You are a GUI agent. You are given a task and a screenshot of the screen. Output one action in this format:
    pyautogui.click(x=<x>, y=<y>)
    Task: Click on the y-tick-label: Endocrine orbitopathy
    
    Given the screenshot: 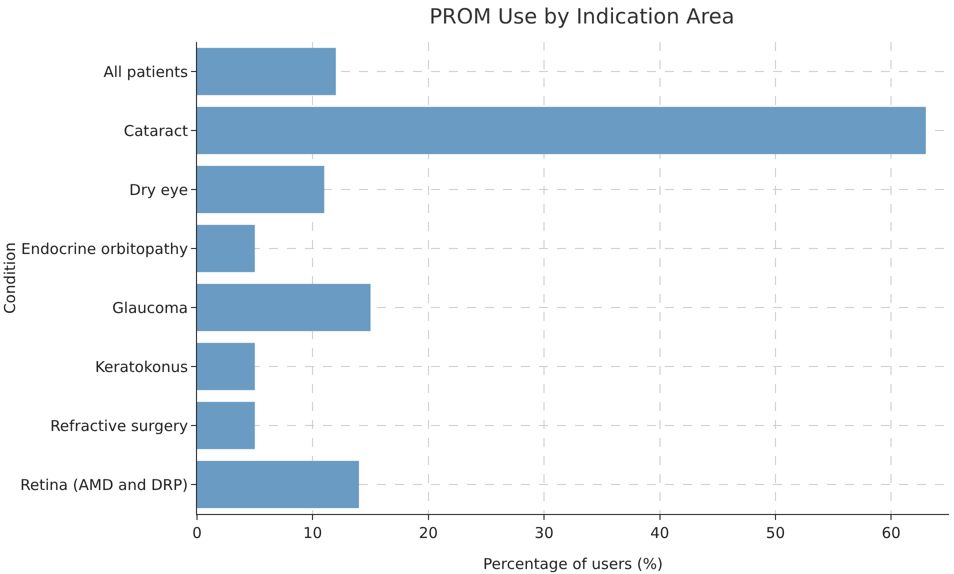 What is the action you would take?
    pyautogui.click(x=104, y=249)
    